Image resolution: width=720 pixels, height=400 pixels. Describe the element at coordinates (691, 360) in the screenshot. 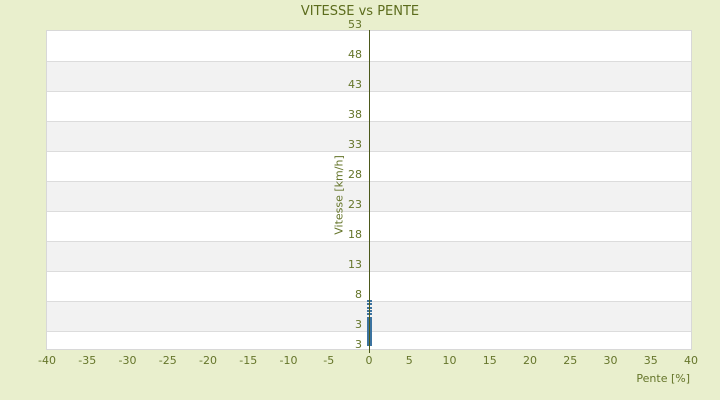

I see `x-tick-label: 40` at that location.